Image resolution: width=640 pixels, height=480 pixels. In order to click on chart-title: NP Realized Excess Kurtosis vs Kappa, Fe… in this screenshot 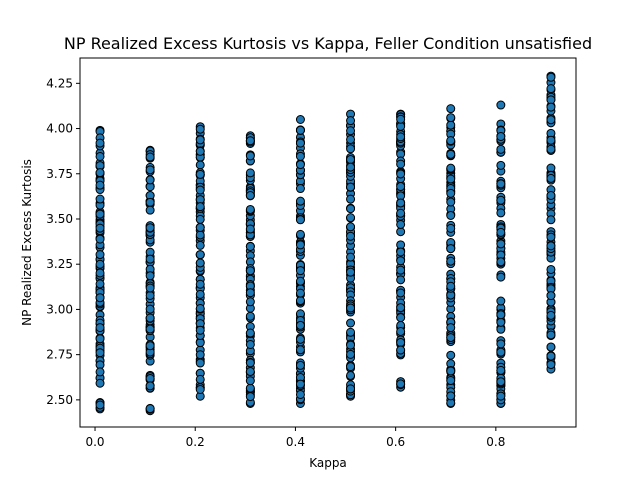, I will do `click(328, 43)`.